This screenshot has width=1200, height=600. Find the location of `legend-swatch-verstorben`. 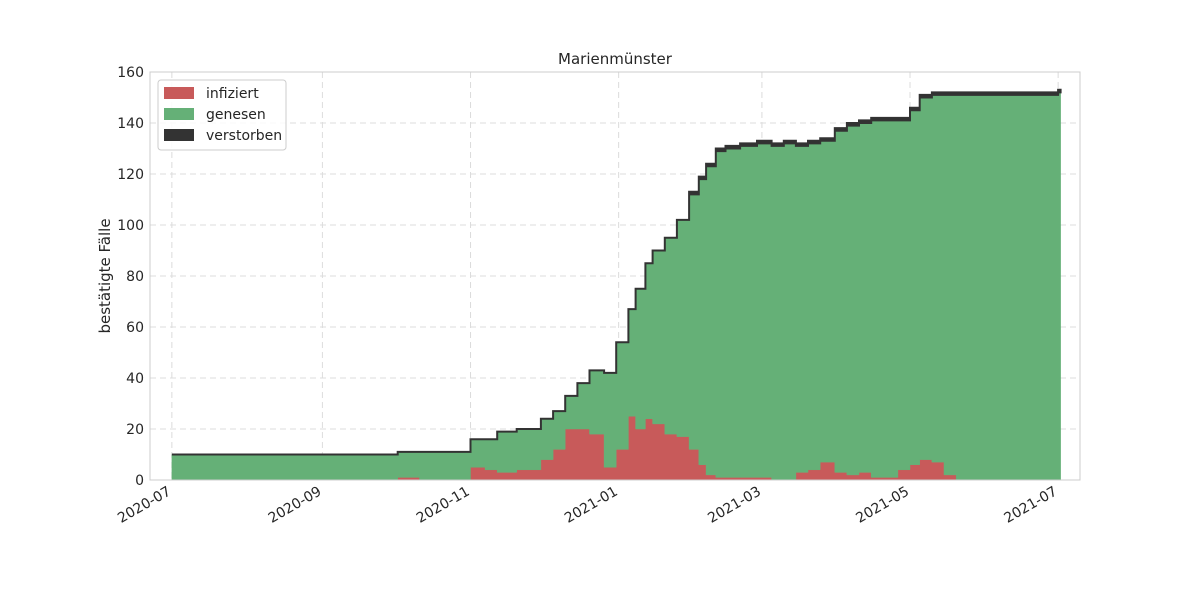

legend-swatch-verstorben is located at coordinates (179, 135).